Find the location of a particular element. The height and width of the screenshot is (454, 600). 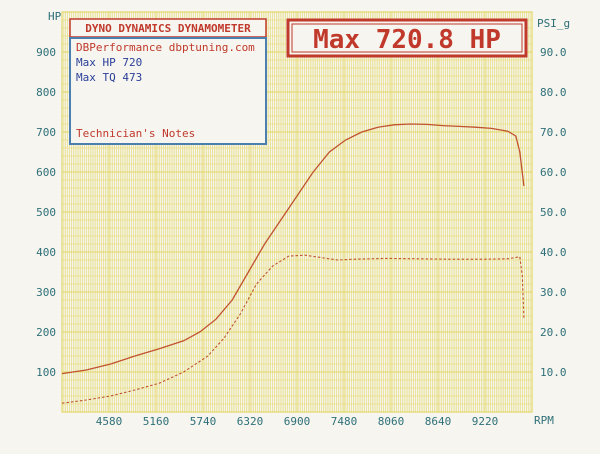

technician-notes-label: Technician's Notes is located at coordinates (135, 133).